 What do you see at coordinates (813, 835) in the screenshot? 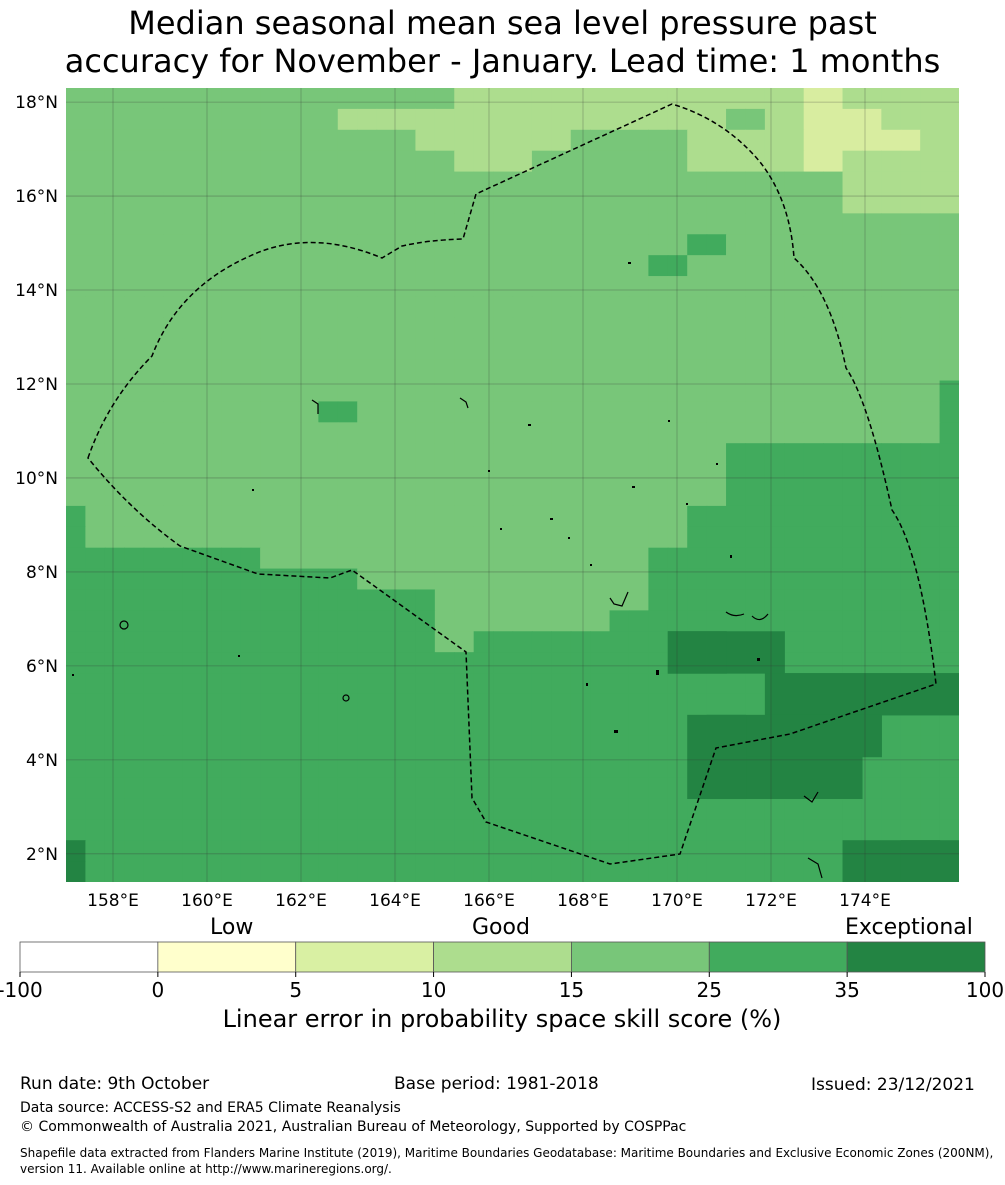
I see `island-outline` at bounding box center [813, 835].